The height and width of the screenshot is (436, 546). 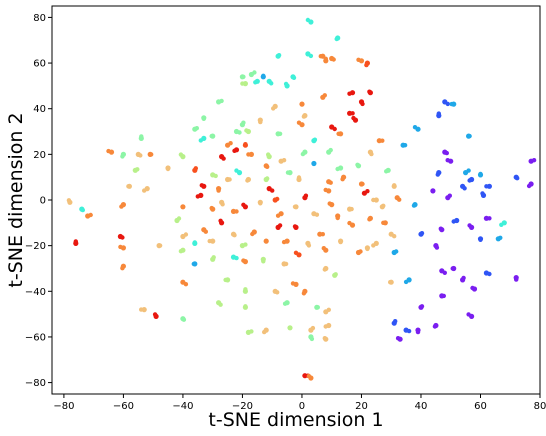 What do you see at coordinates (39, 18) in the screenshot?
I see `y-tick-label: 80` at bounding box center [39, 18].